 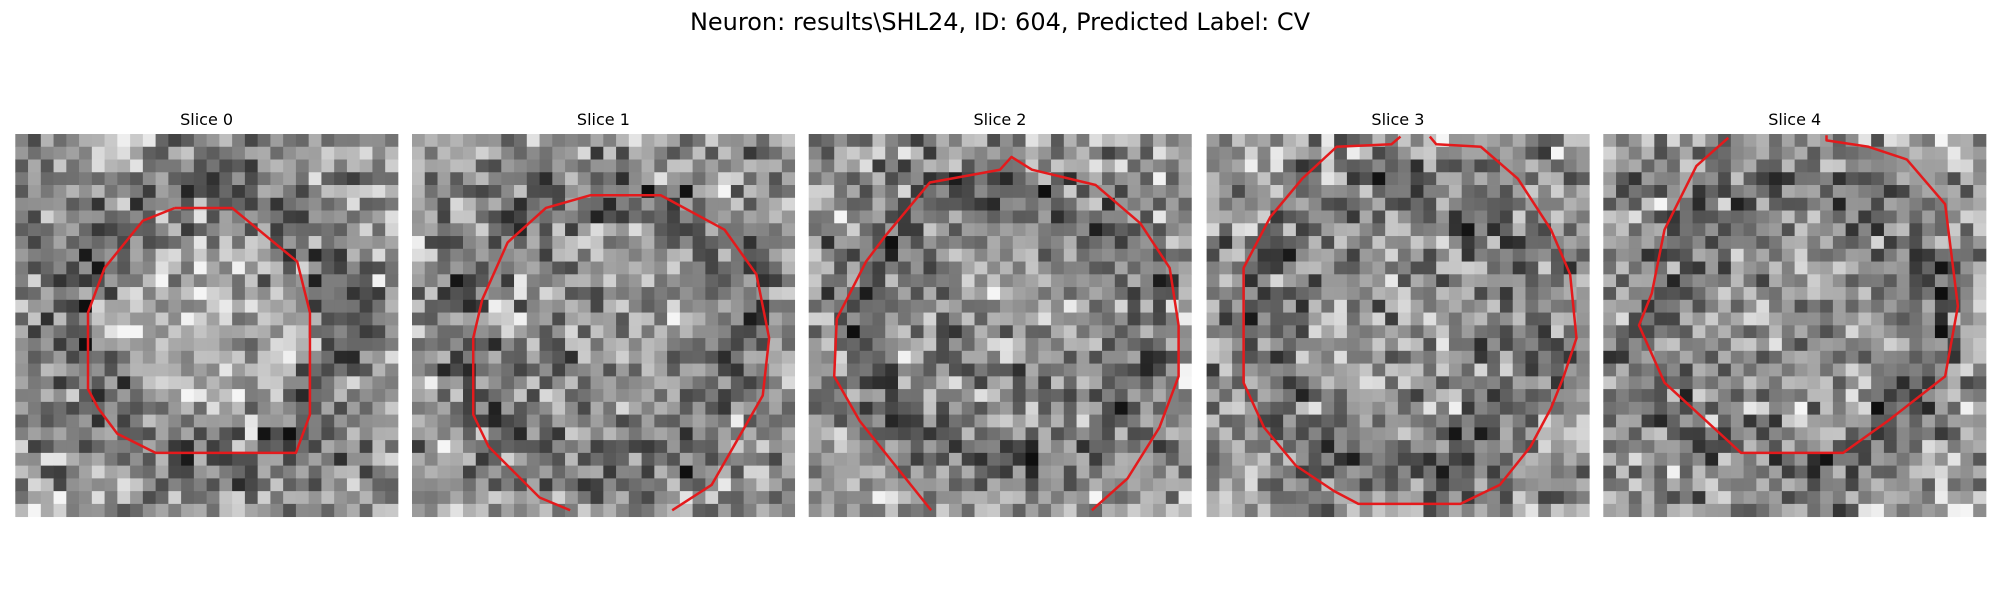 I want to click on pixel-grid, so click(x=1398, y=326).